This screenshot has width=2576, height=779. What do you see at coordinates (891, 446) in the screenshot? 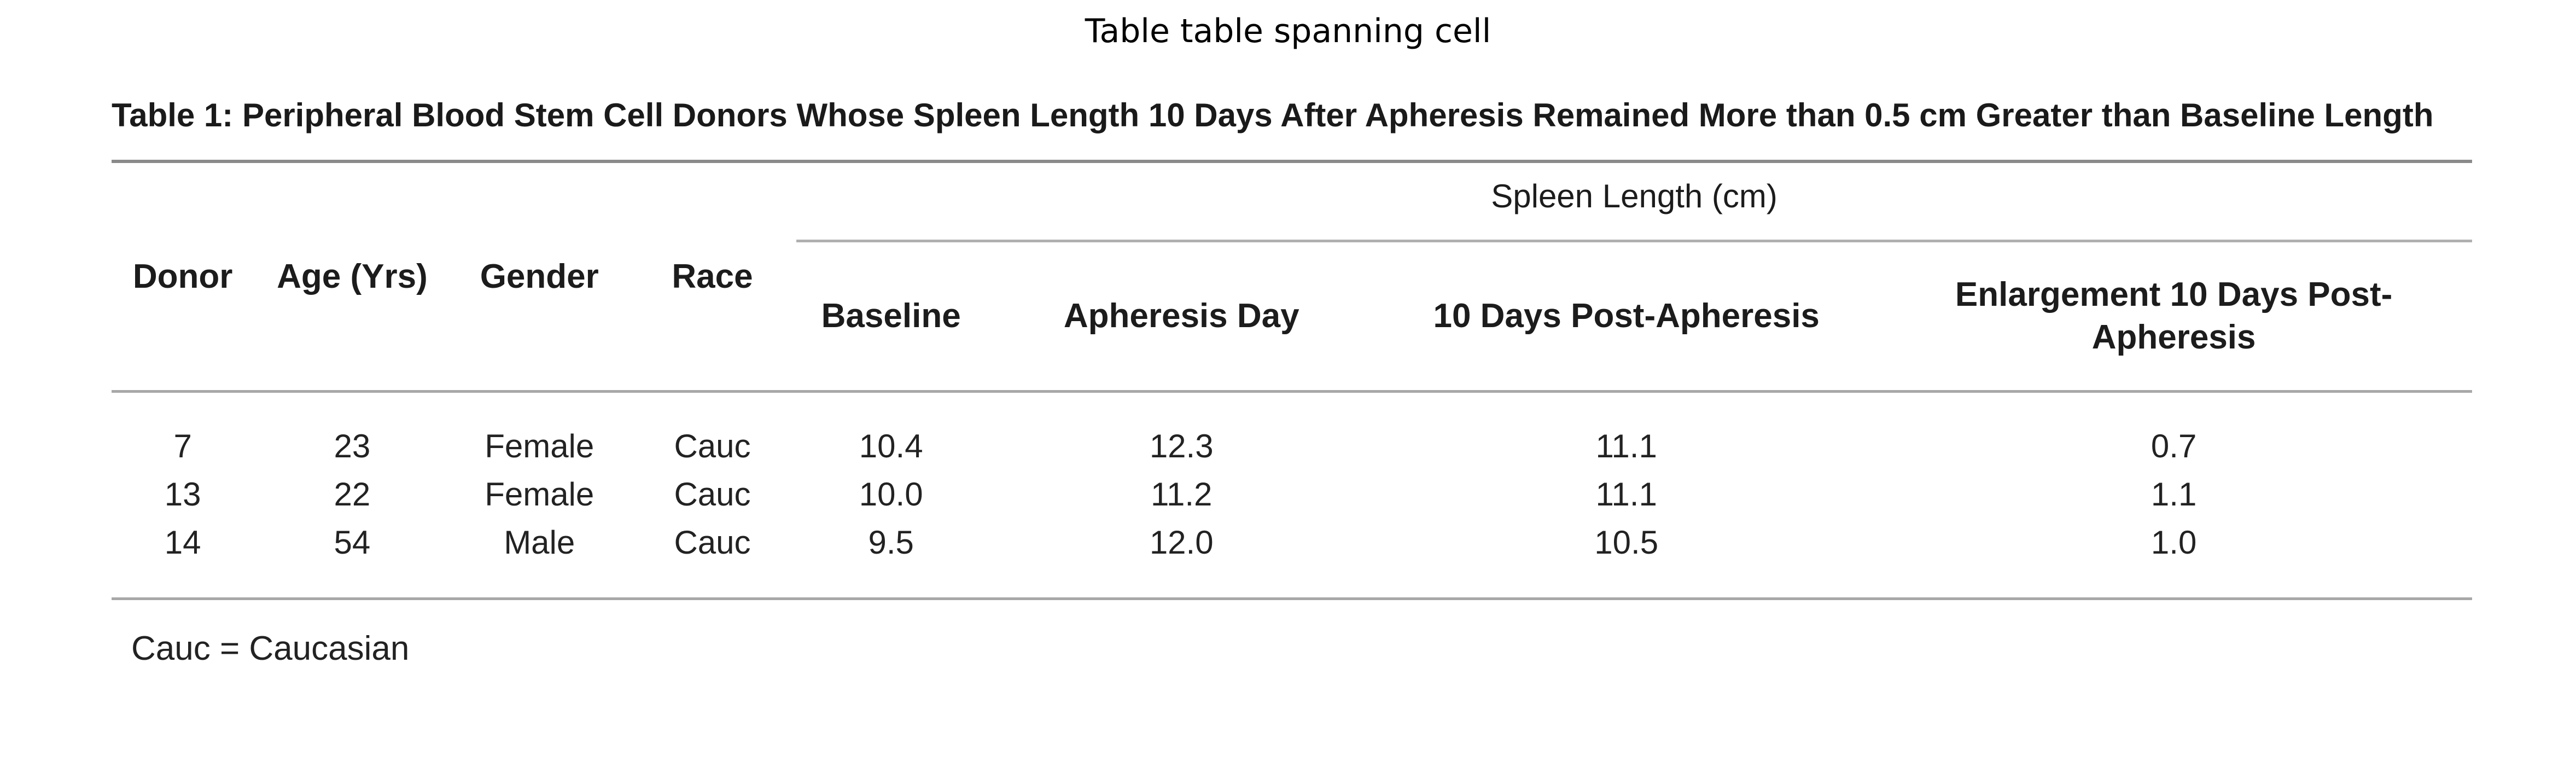
I see `table-cell: 10.4` at bounding box center [891, 446].